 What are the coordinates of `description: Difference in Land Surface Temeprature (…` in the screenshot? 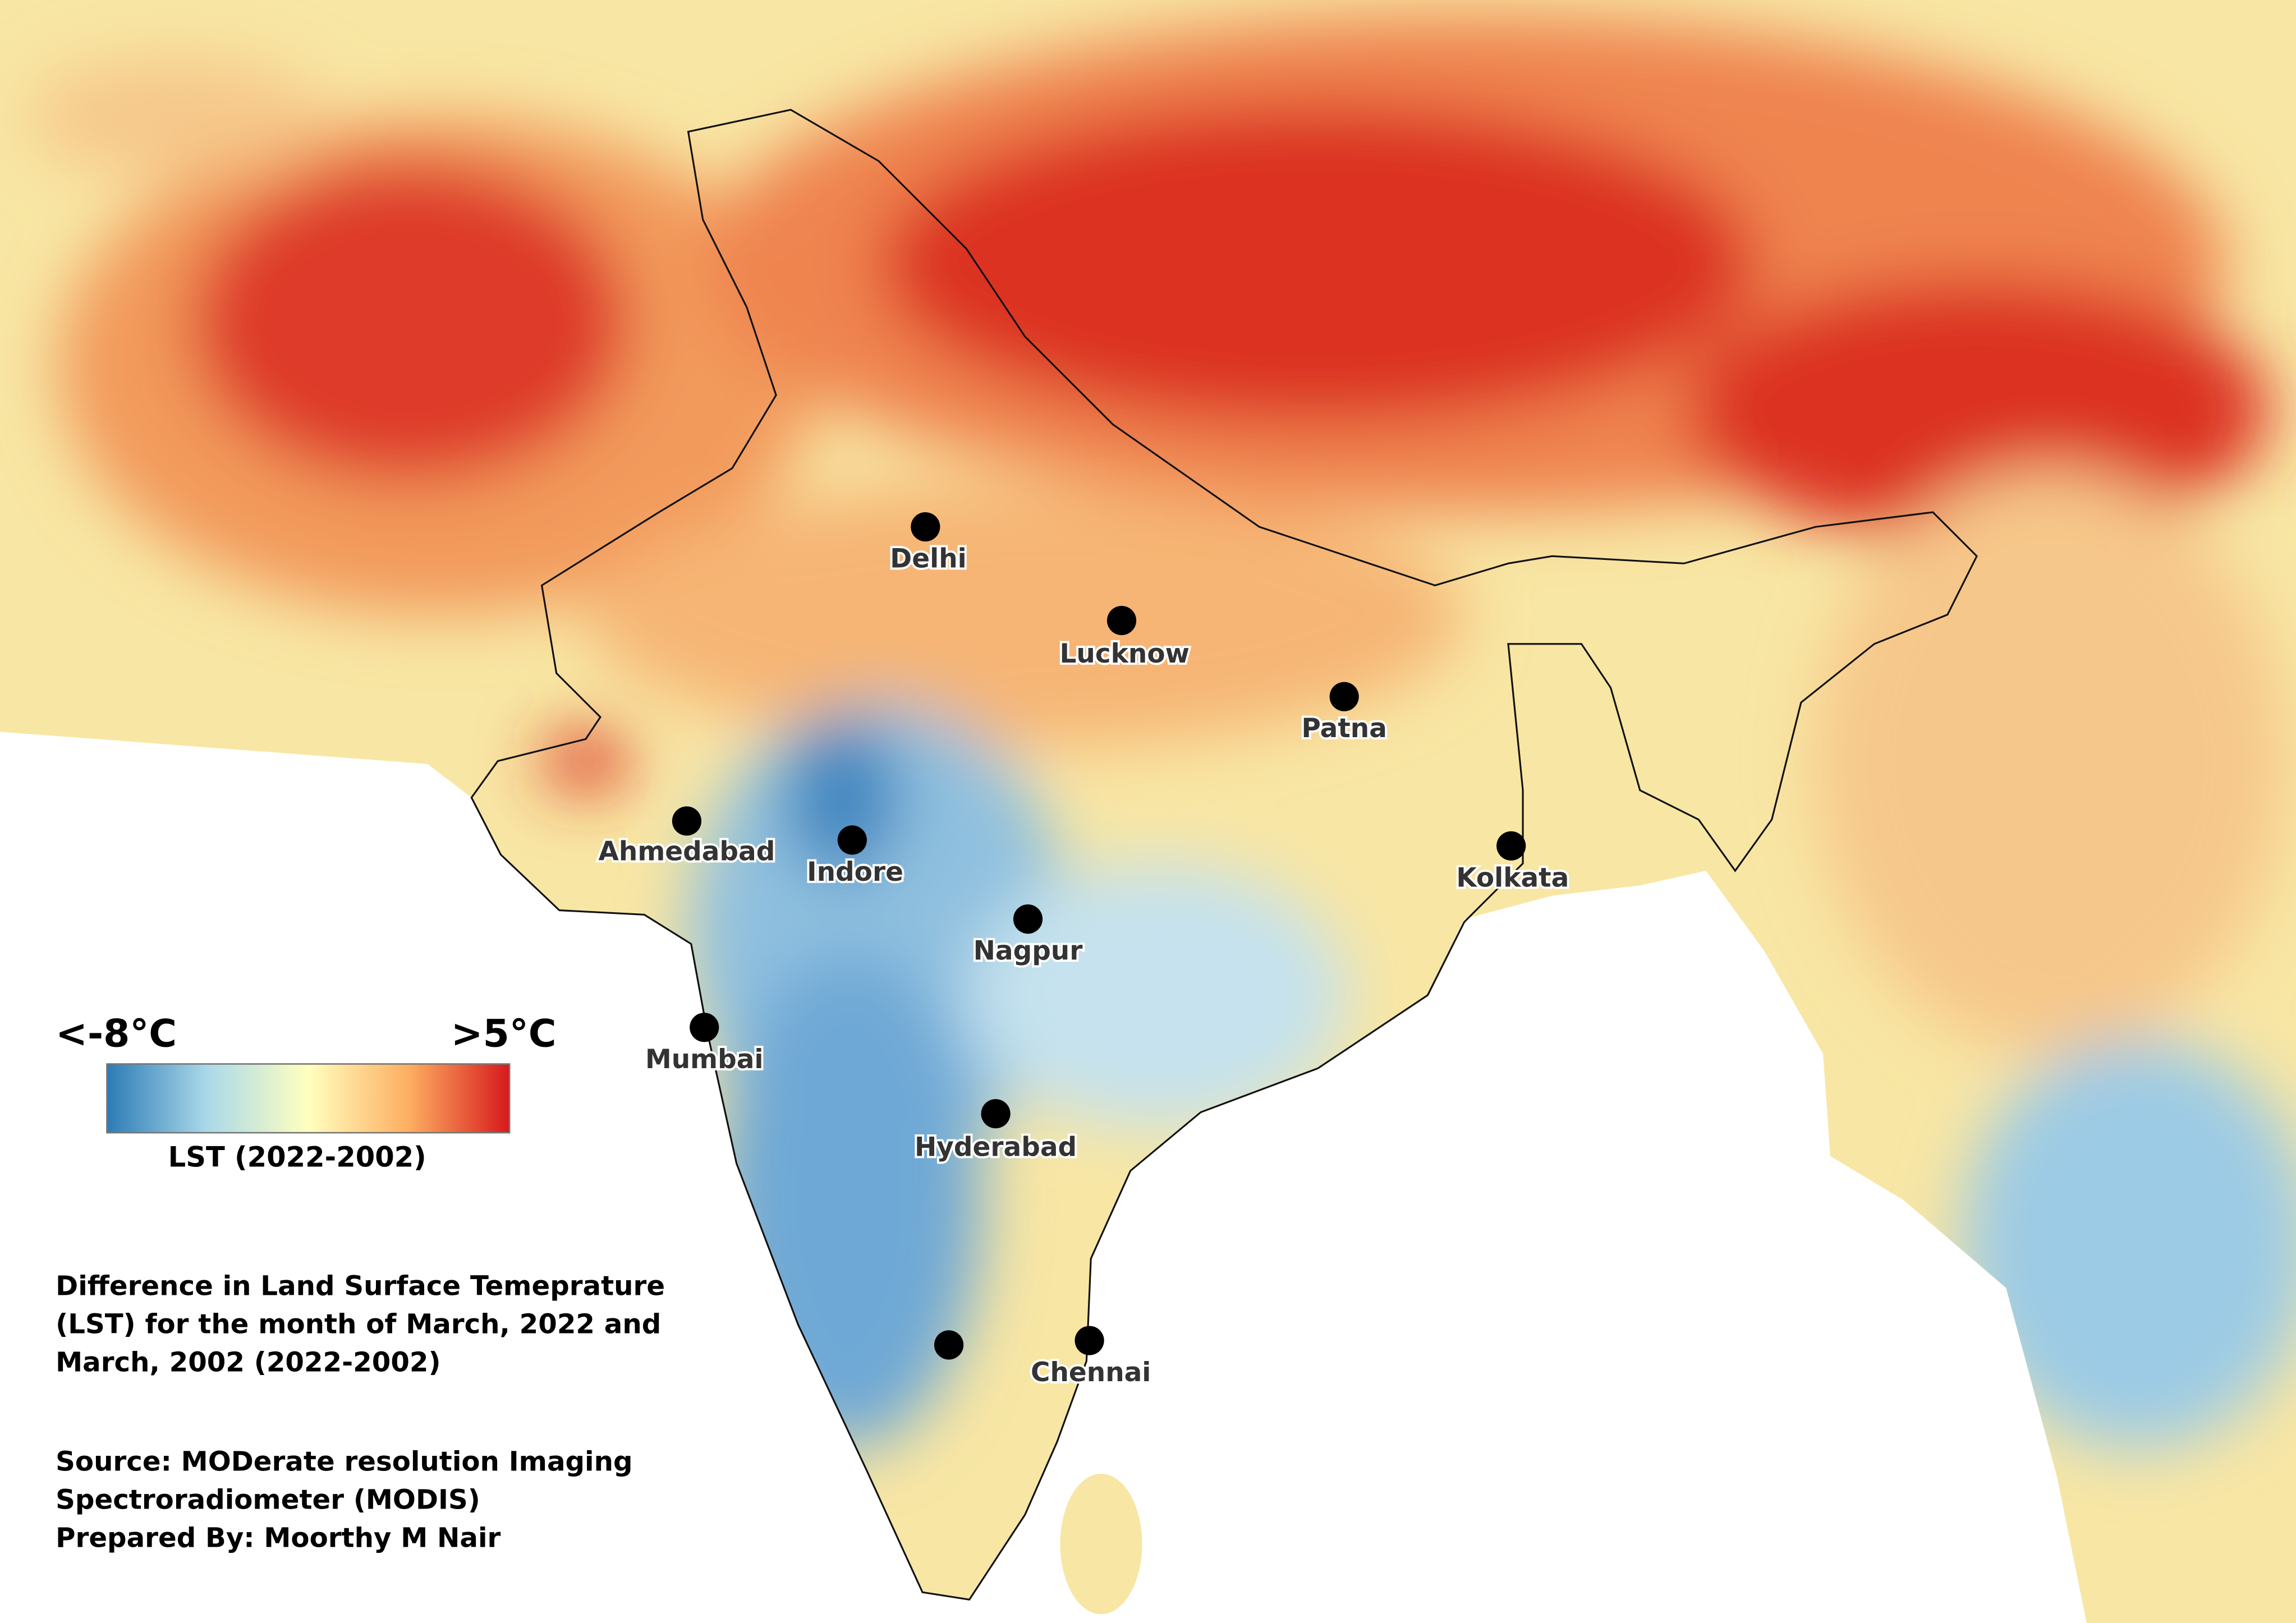 It's located at (360, 1412).